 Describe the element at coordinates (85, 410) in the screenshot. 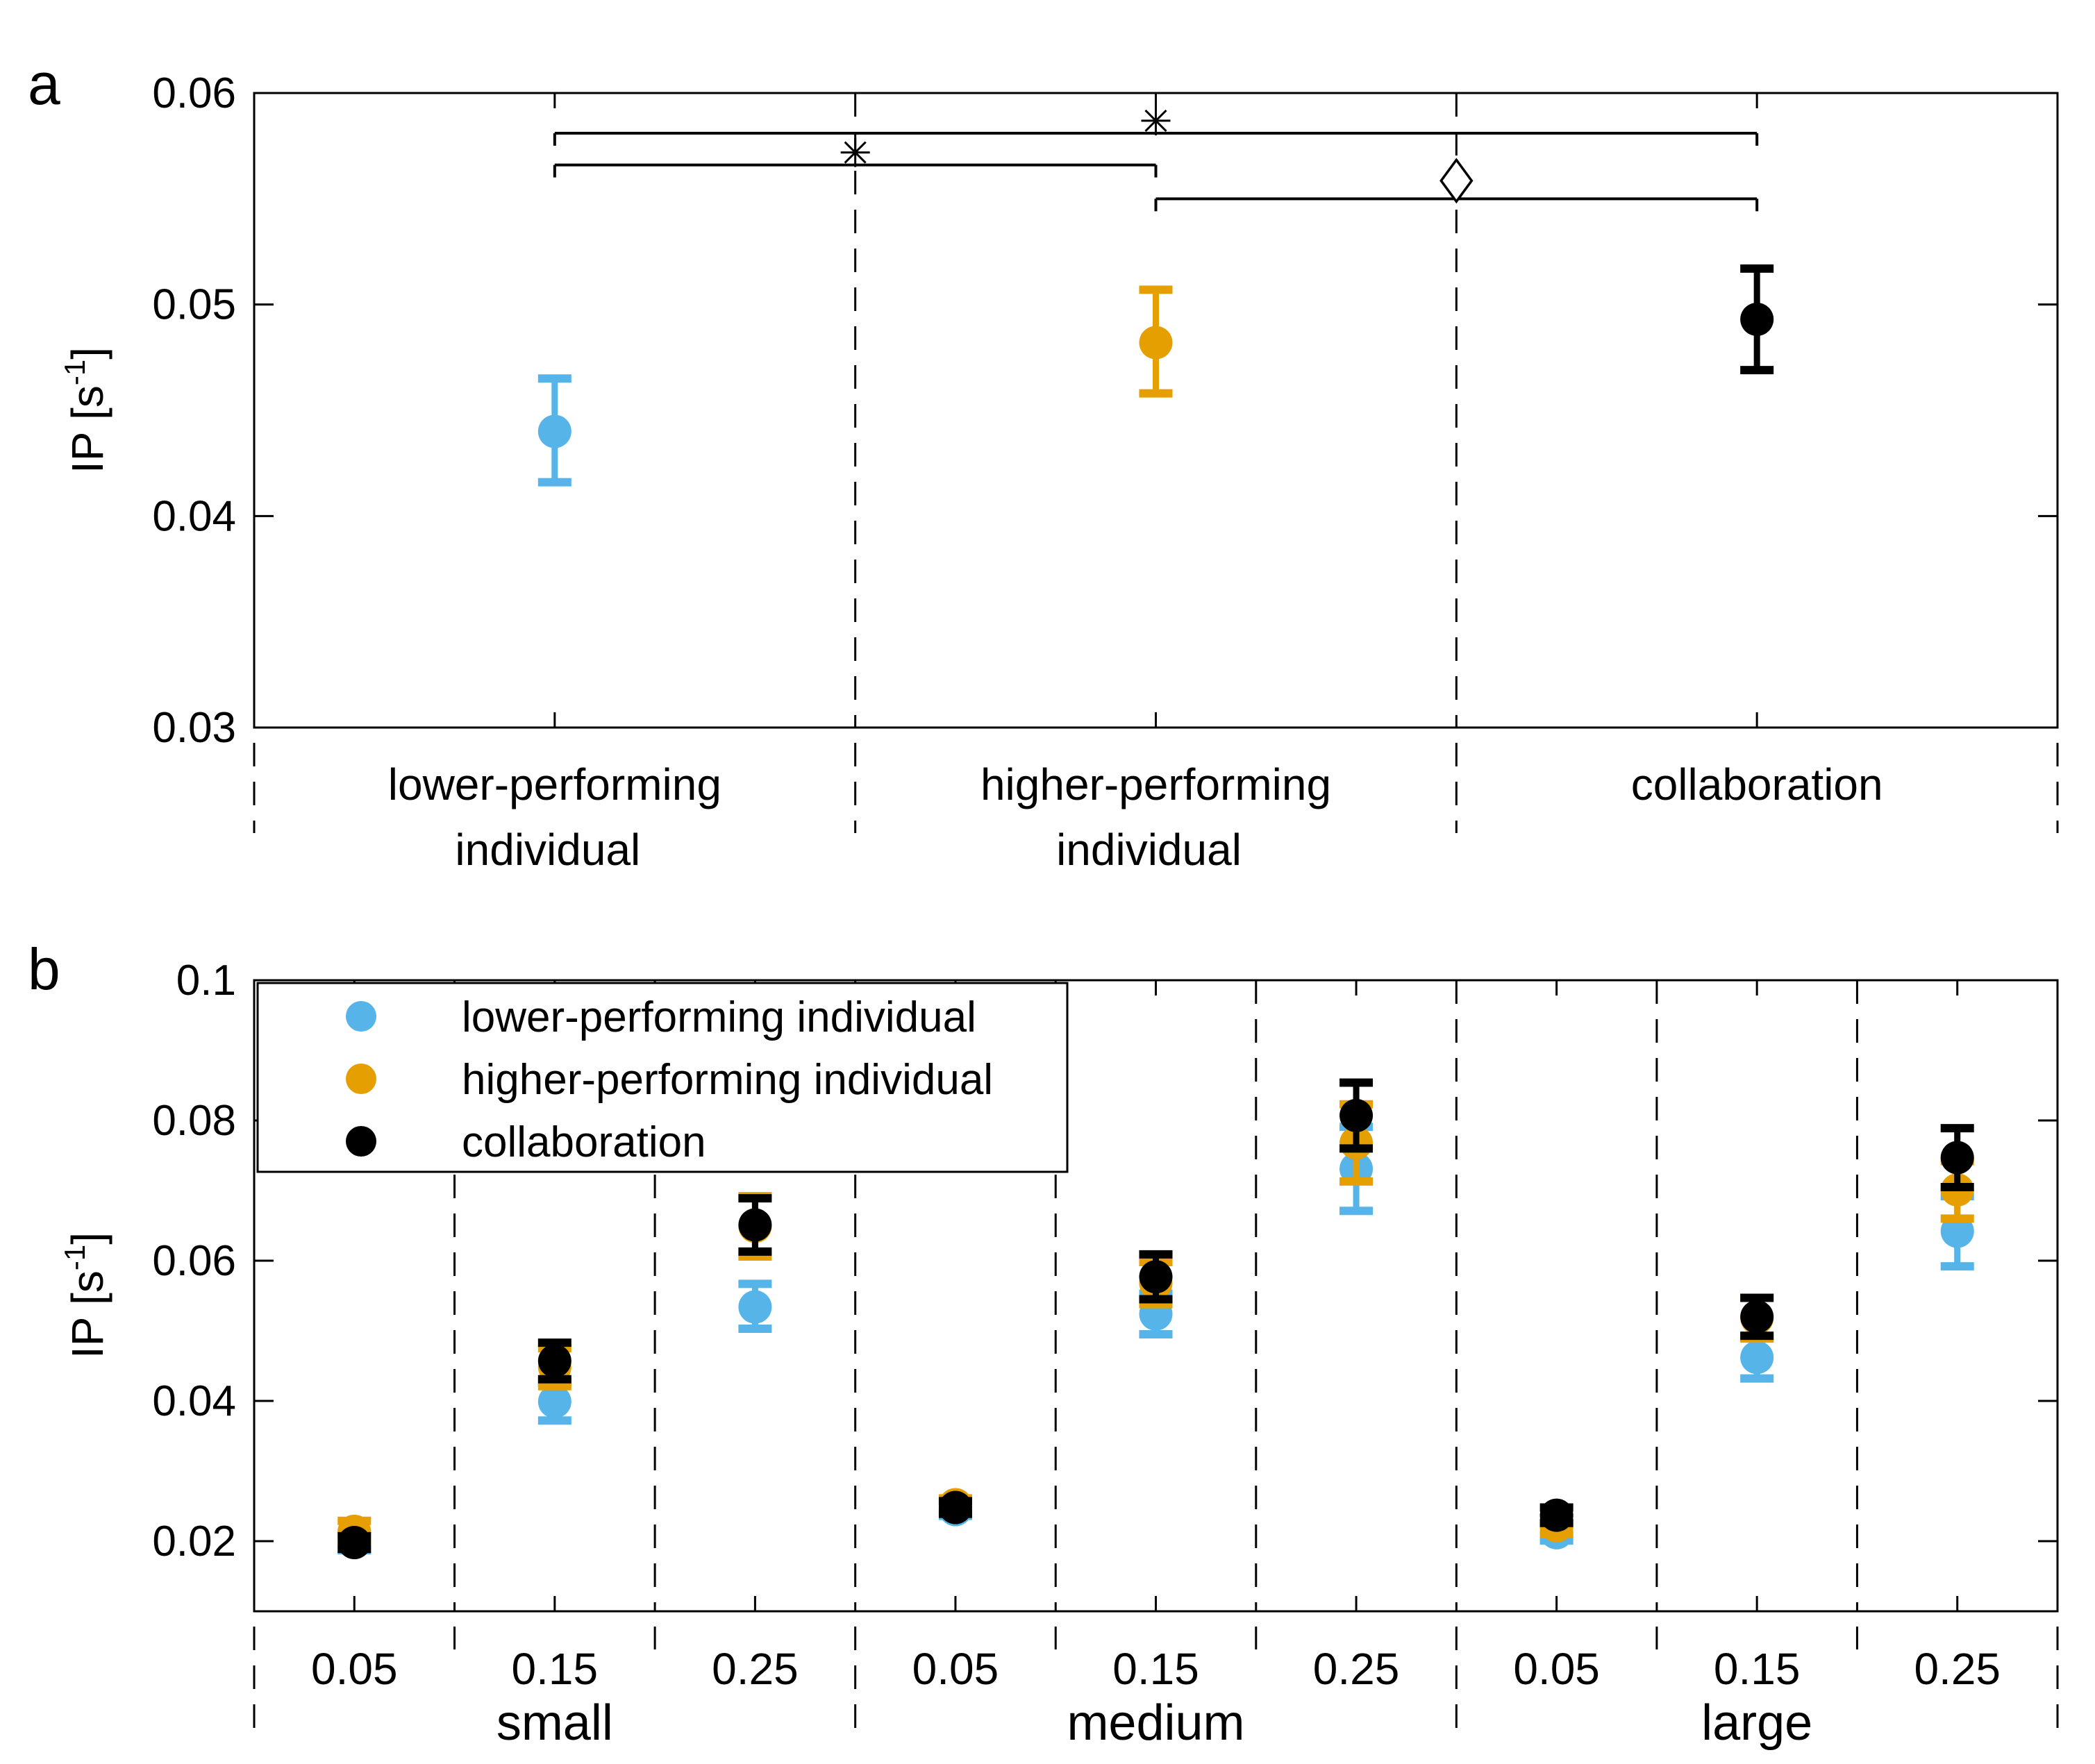

I see `panel-a-y-axis-label: IP [s-1]` at that location.